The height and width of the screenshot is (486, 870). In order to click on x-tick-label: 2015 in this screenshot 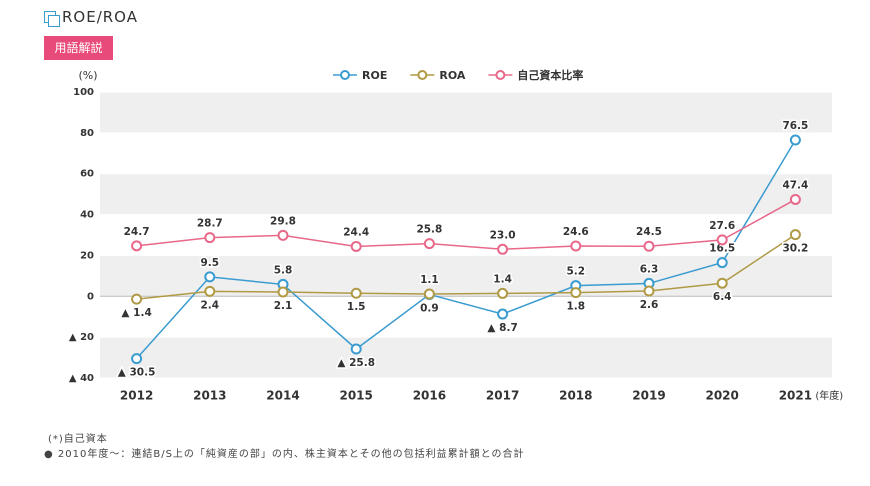, I will do `click(355, 396)`.